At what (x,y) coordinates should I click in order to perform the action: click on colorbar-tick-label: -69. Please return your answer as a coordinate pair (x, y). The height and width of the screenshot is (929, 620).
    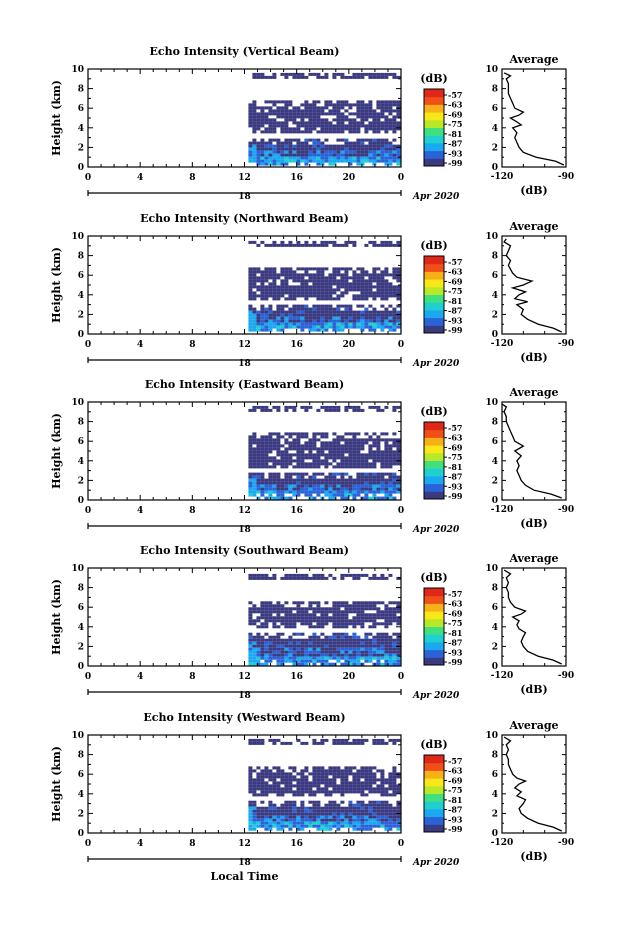
    Looking at the image, I should click on (455, 447).